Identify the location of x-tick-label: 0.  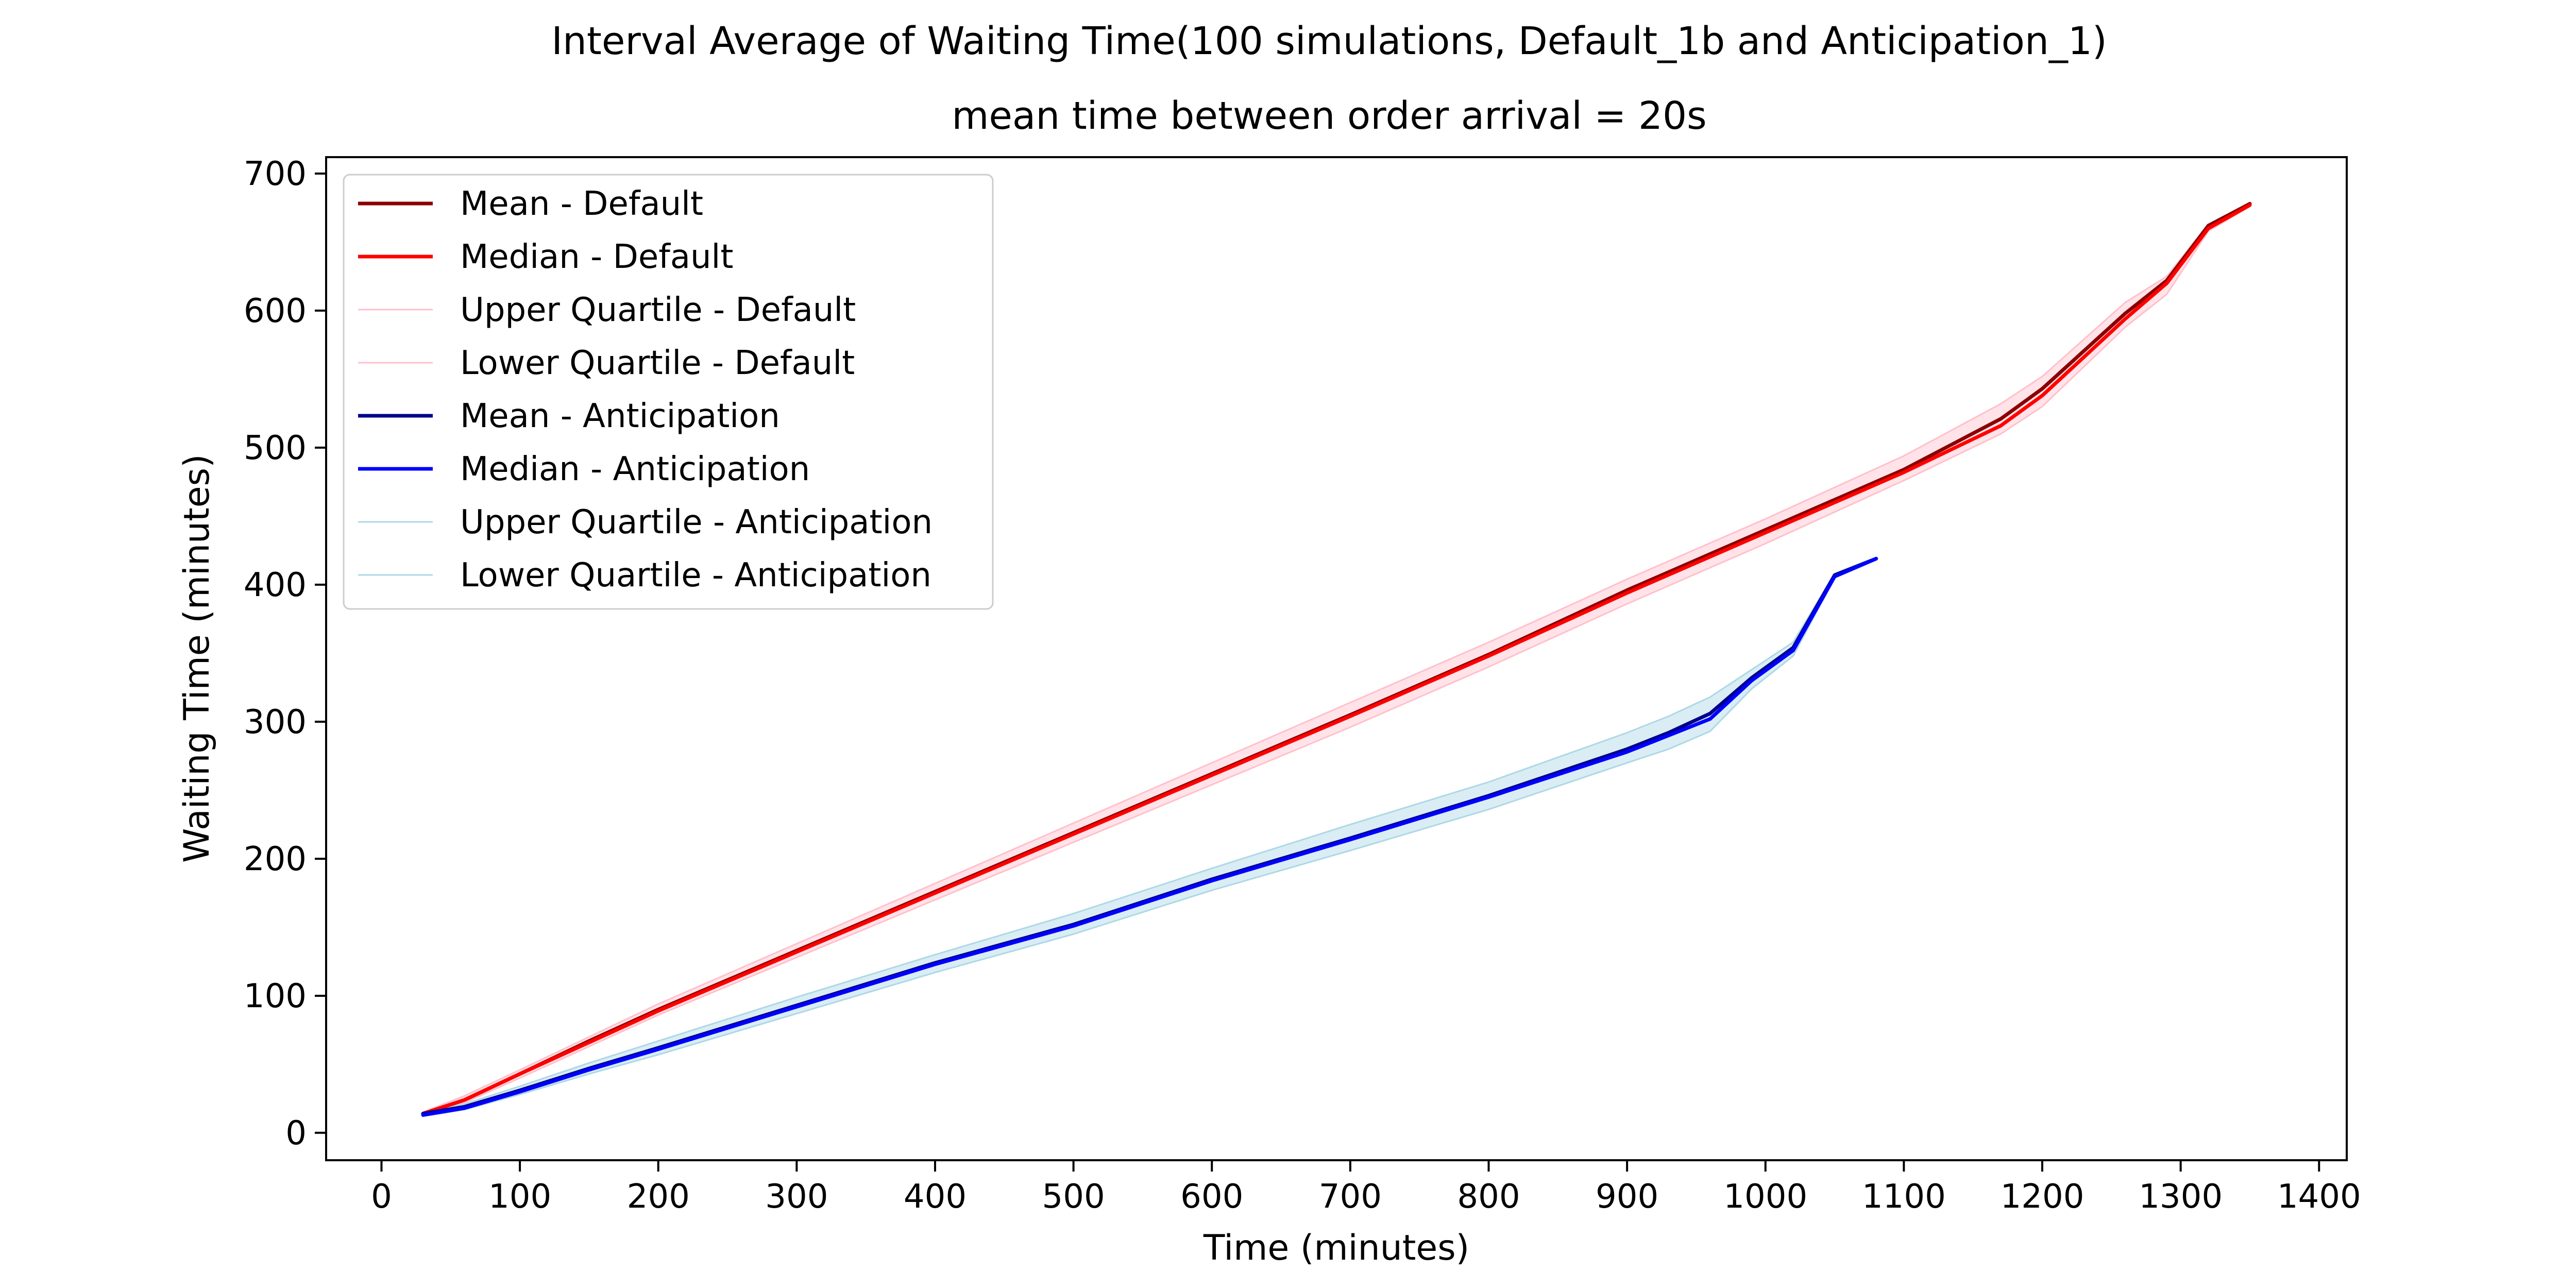
(381, 1197).